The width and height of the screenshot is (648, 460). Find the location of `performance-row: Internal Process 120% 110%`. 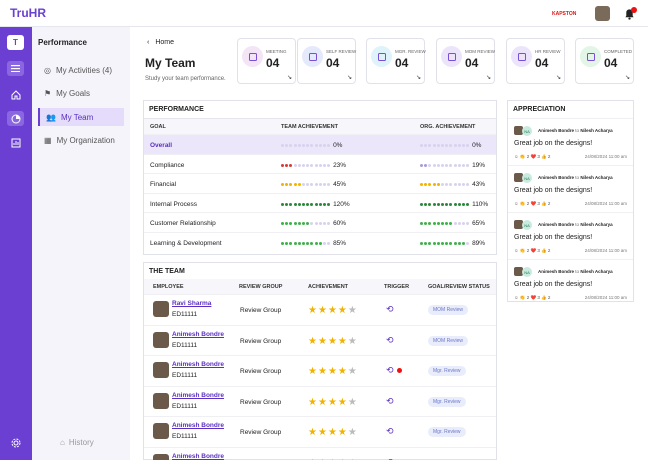

performance-row: Internal Process 120% 110% is located at coordinates (320, 202).